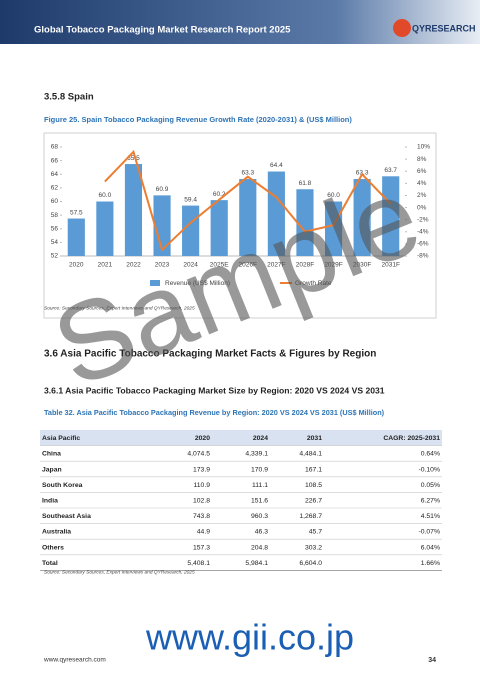  I want to click on y-tick-label: 52, so click(55, 256).